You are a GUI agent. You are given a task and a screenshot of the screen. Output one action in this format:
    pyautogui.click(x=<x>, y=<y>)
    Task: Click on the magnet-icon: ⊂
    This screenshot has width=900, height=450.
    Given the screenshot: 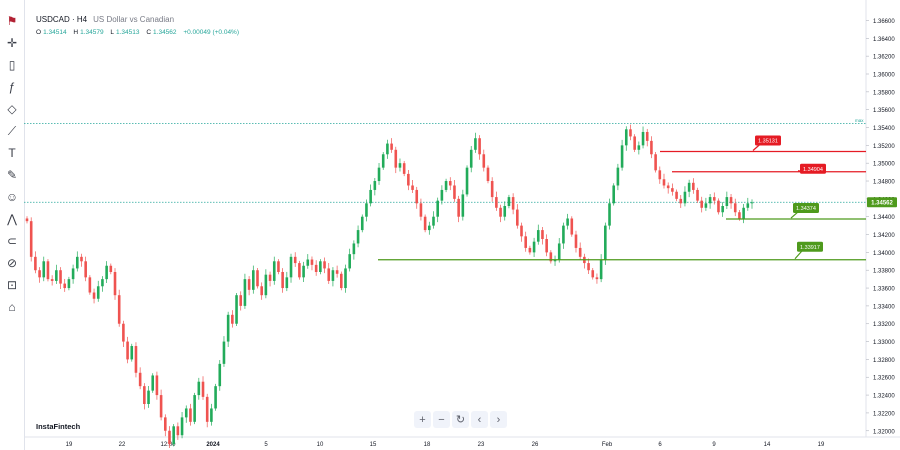 What is the action you would take?
    pyautogui.click(x=12, y=241)
    